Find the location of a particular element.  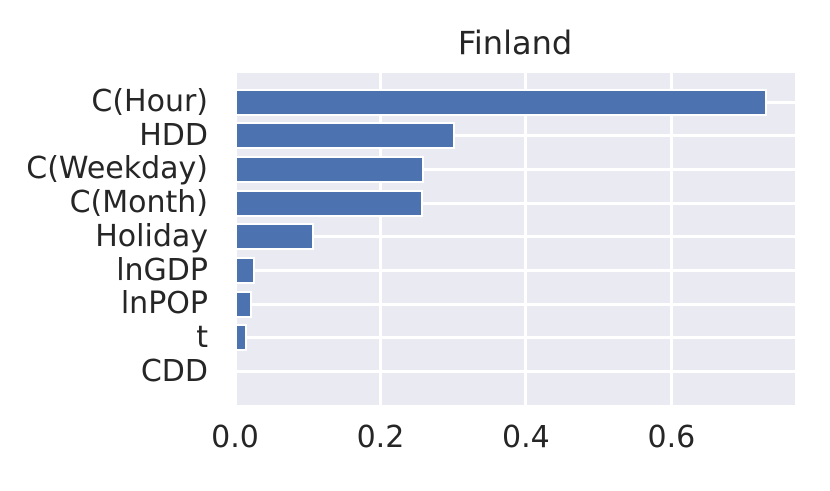

y-tick-label: Holiday is located at coordinates (151, 236).